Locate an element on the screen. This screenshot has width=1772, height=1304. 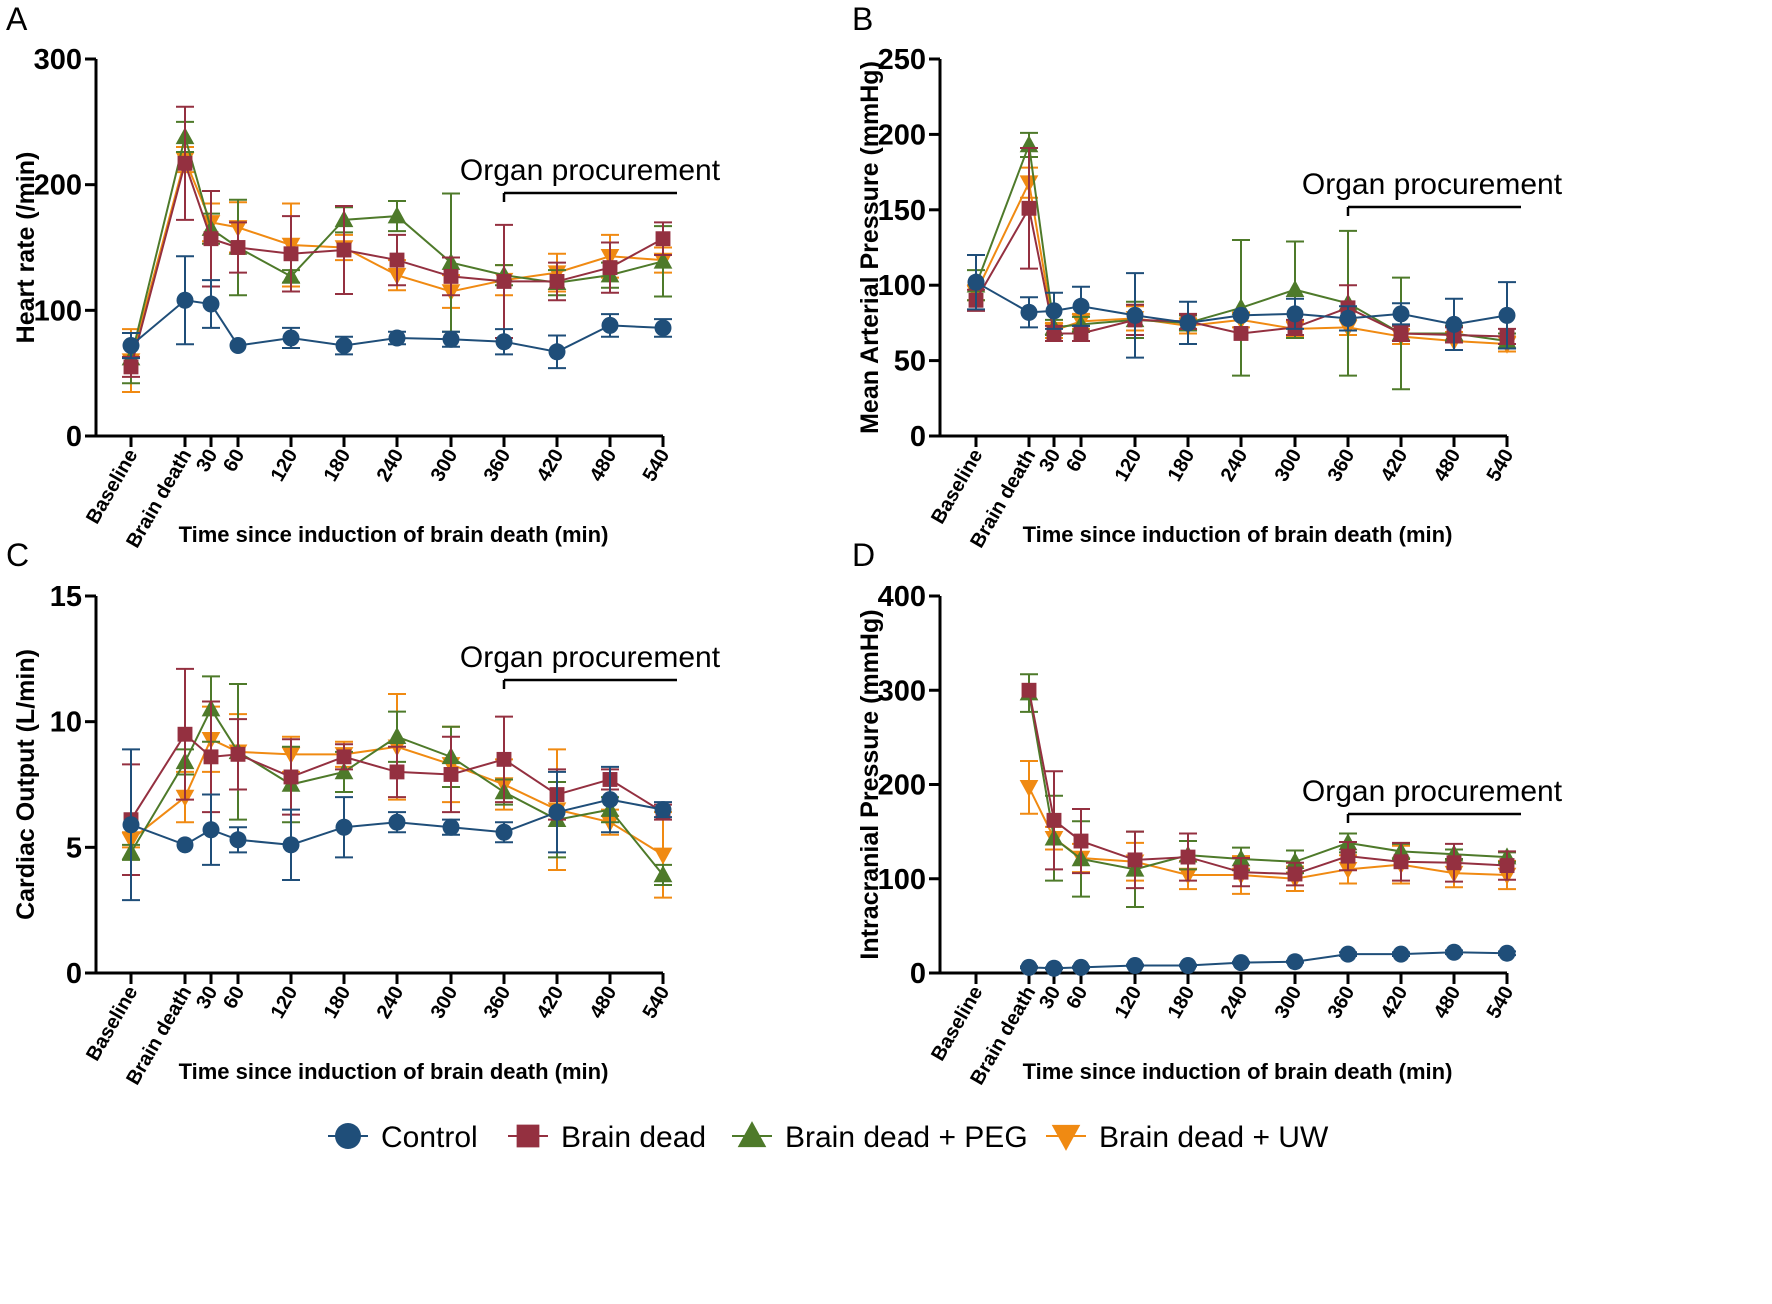
y-tick-label: 300 is located at coordinates (902, 691).